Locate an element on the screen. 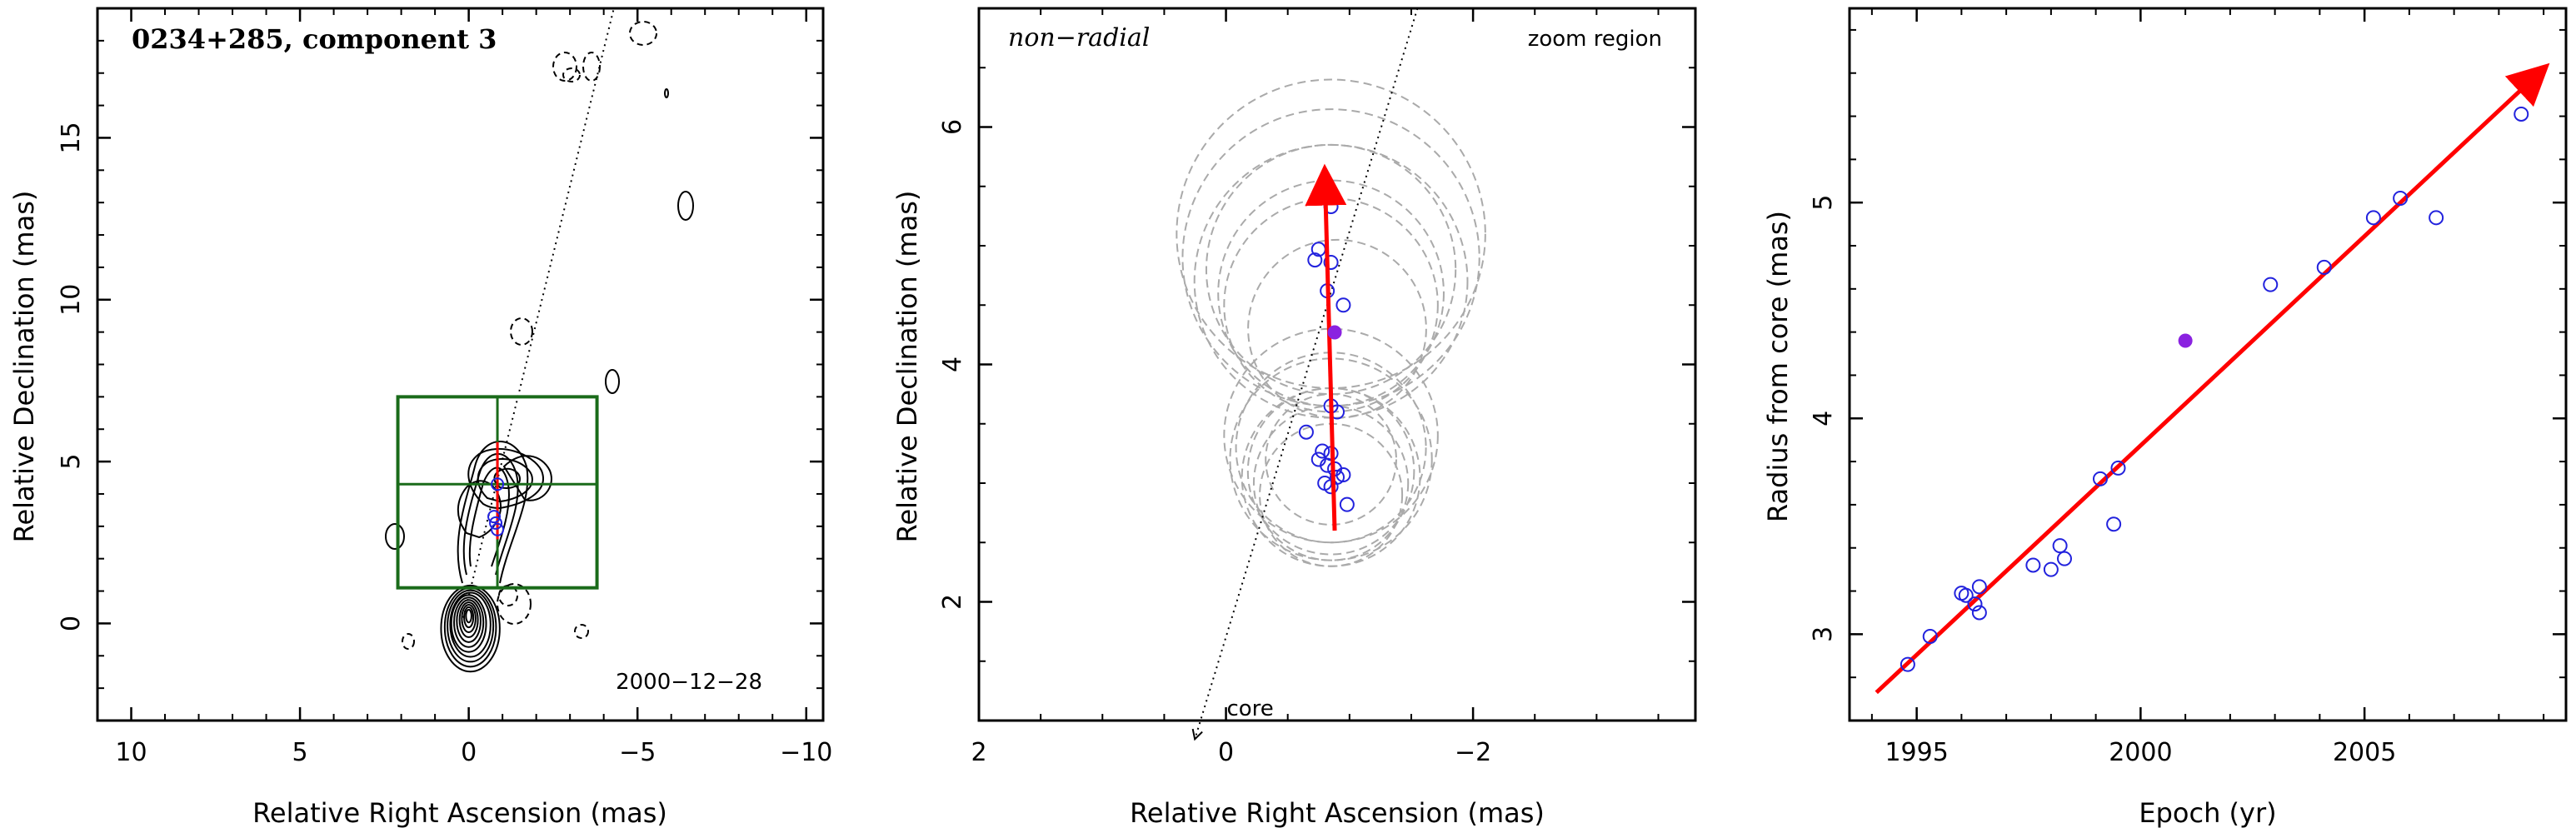 The height and width of the screenshot is (833, 2576). panel3-x-axis-label: Epoch (yr) is located at coordinates (2207, 813).